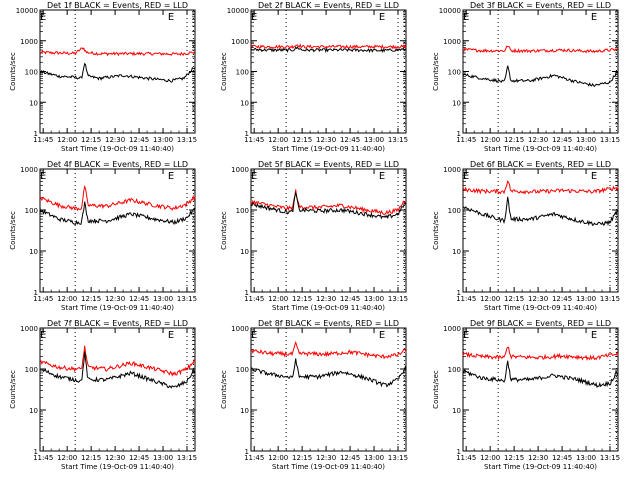  I want to click on panel-title: Det 3f BLACK = Events, RED = LLD, so click(540, 5).